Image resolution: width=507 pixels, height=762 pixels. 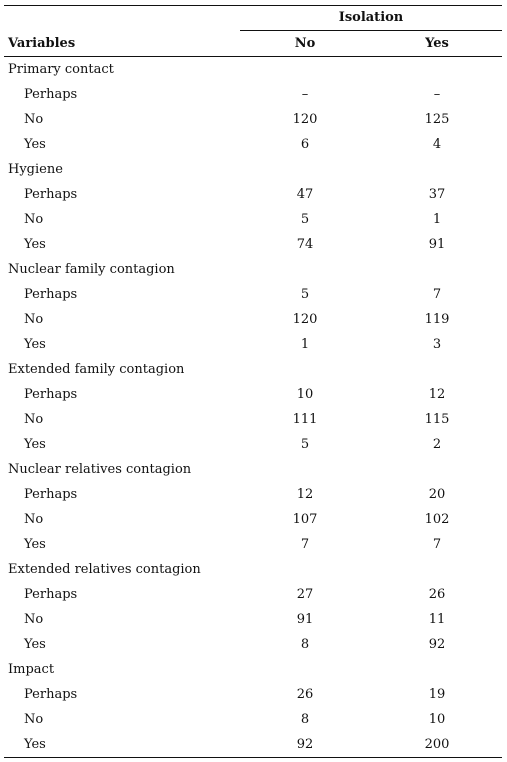 I want to click on cell-no: 27, so click(x=305, y=594).